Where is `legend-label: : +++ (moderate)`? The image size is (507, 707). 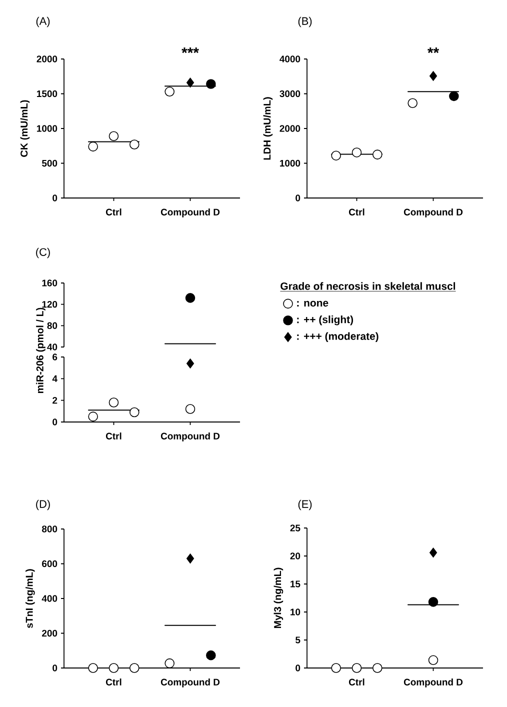 legend-label: : +++ (moderate) is located at coordinates (337, 337).